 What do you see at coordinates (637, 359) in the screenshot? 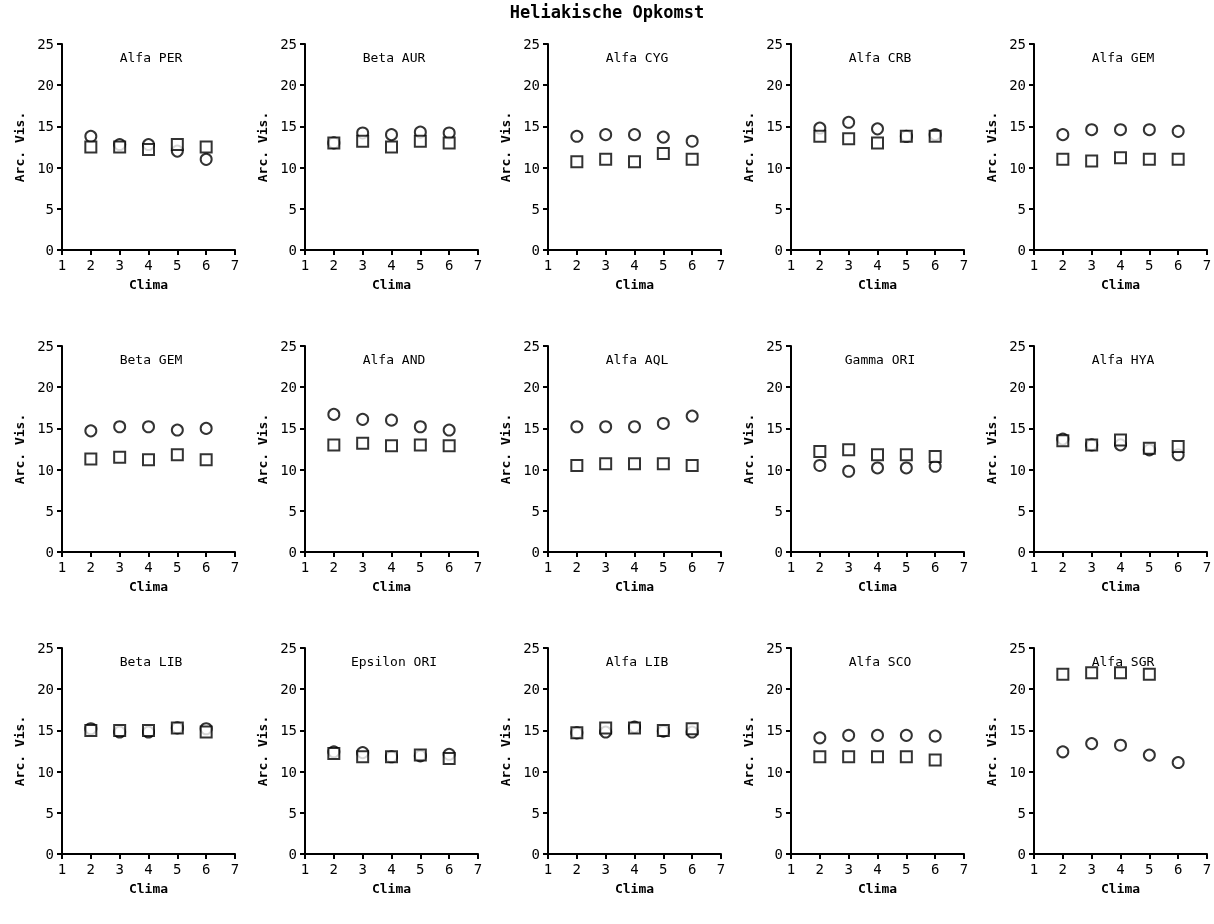
I see `text: Alfa AQL` at bounding box center [637, 359].